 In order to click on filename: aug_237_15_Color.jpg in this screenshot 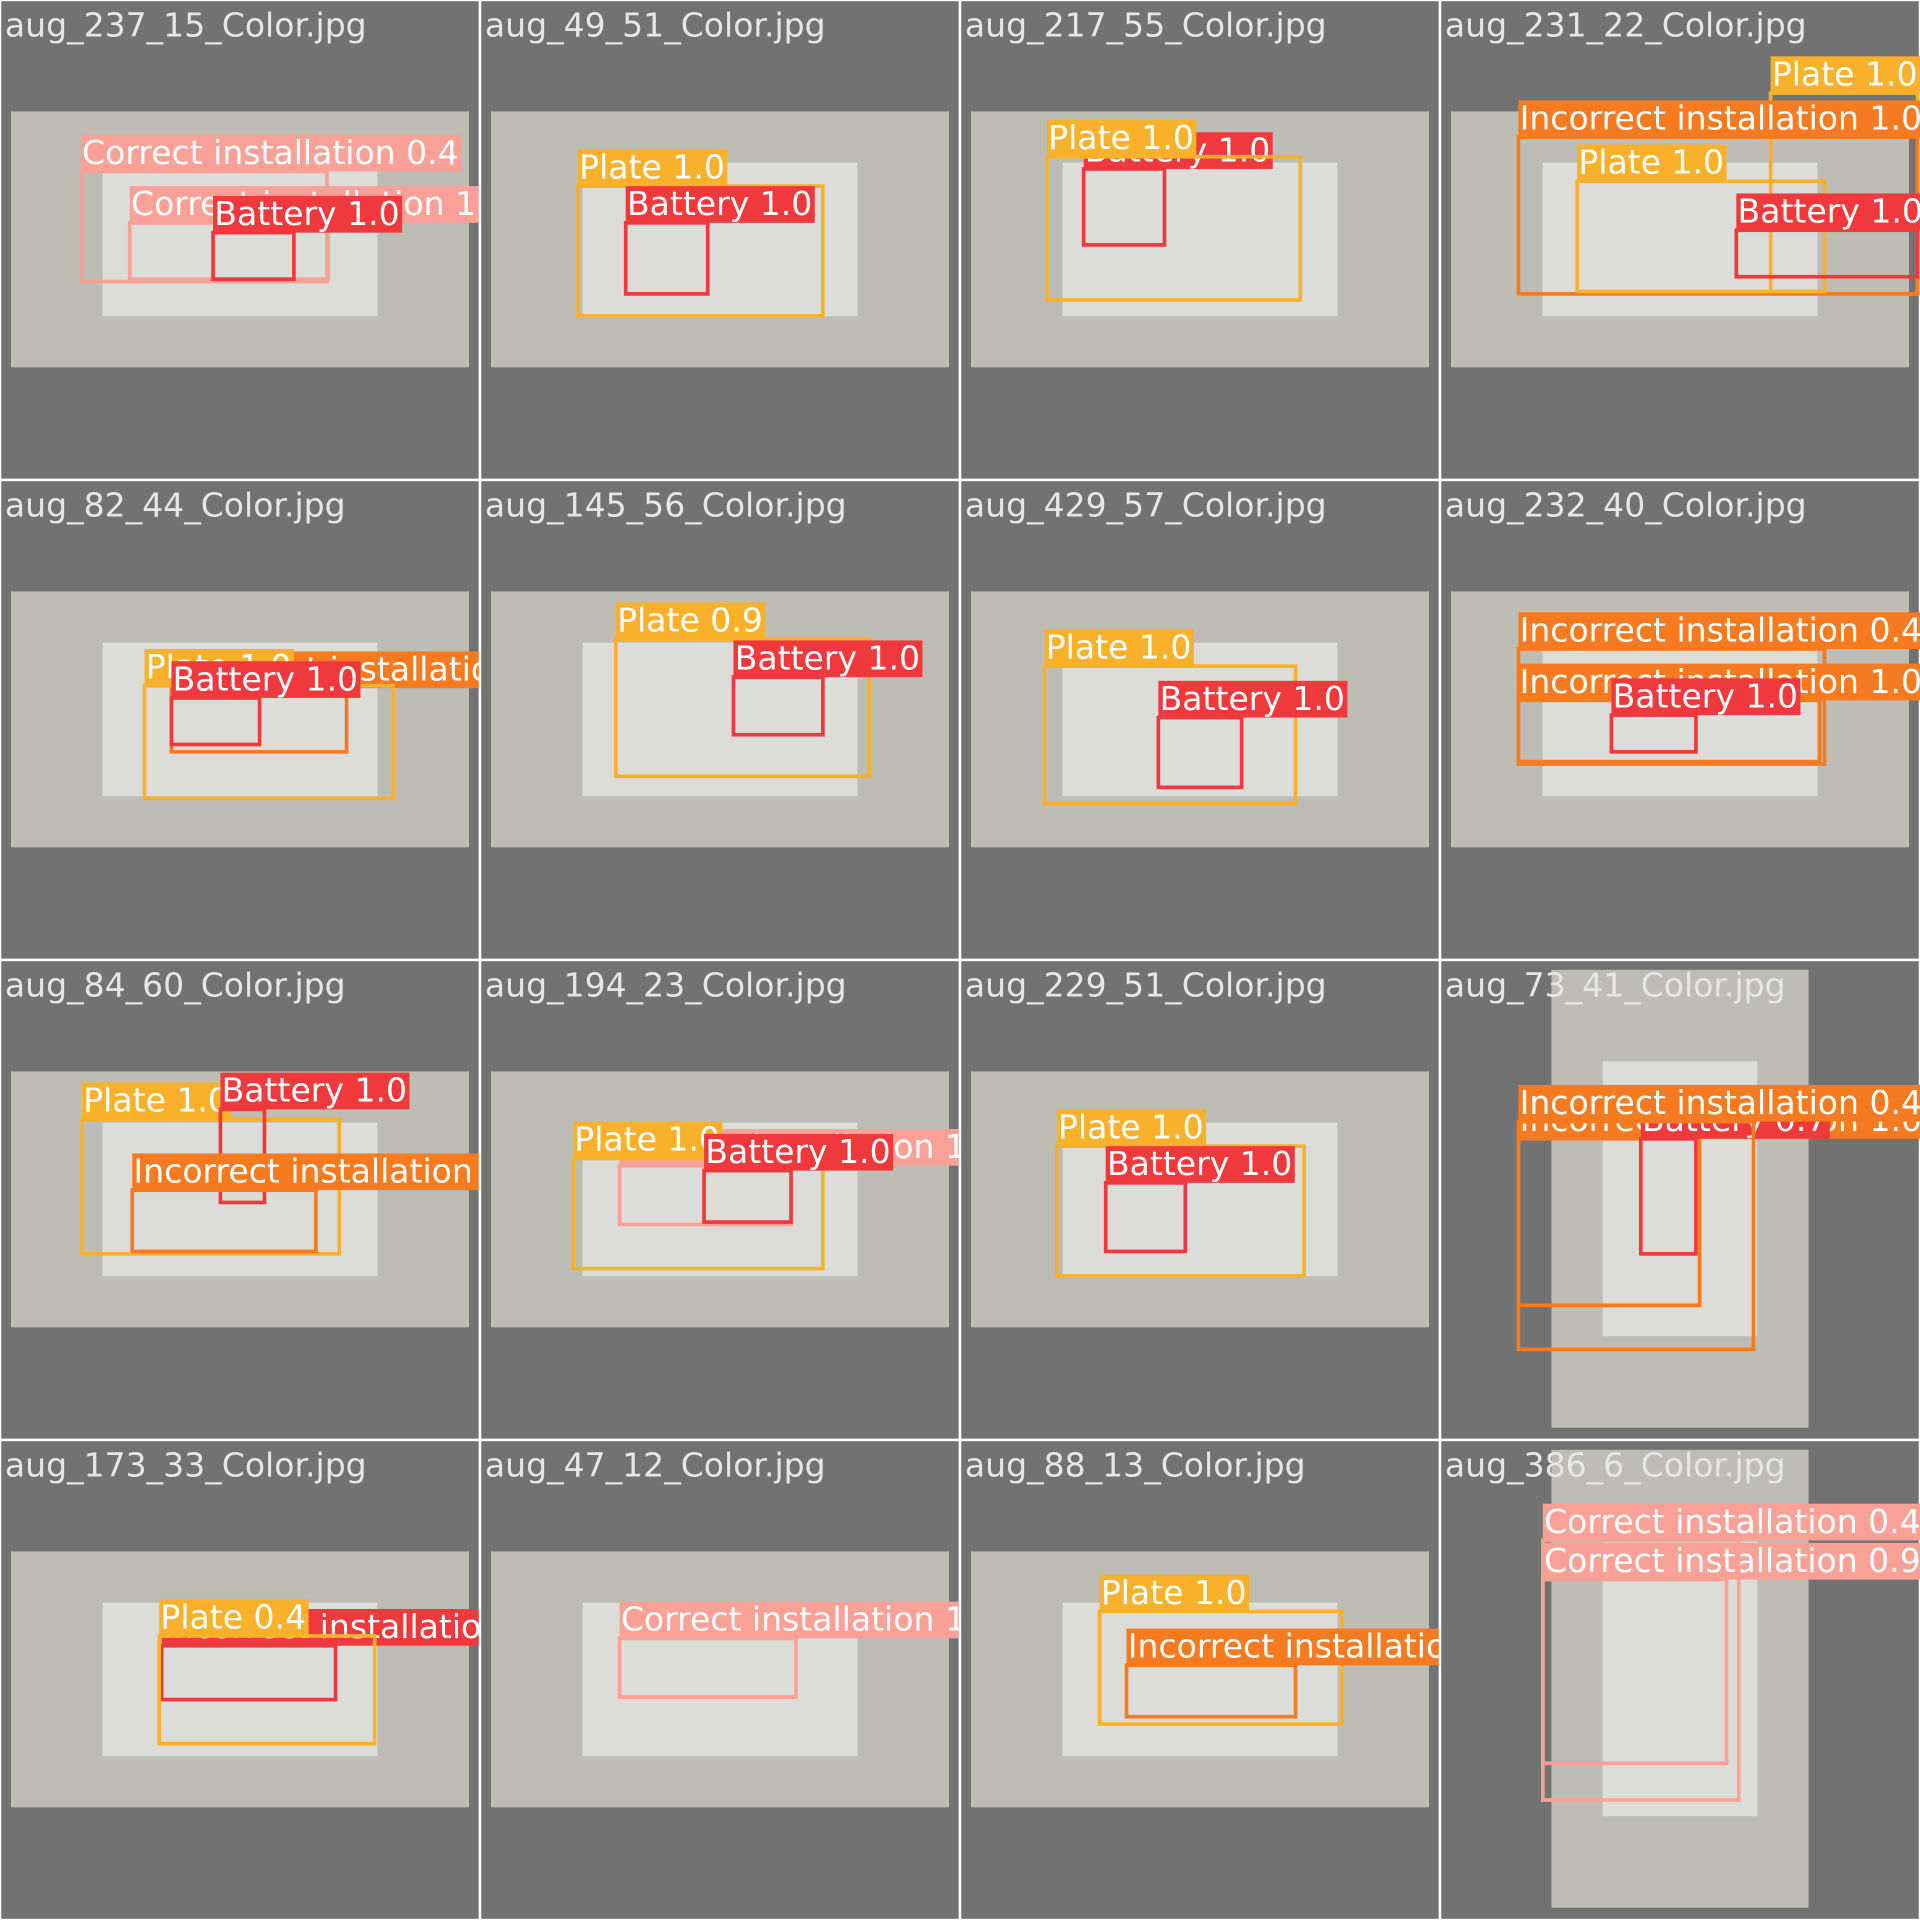, I will do `click(186, 24)`.